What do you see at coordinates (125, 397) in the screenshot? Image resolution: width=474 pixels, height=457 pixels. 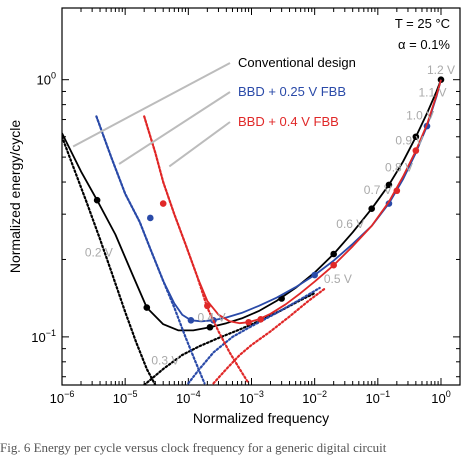 I see `x-tick-label: 10⁻⁵` at bounding box center [125, 397].